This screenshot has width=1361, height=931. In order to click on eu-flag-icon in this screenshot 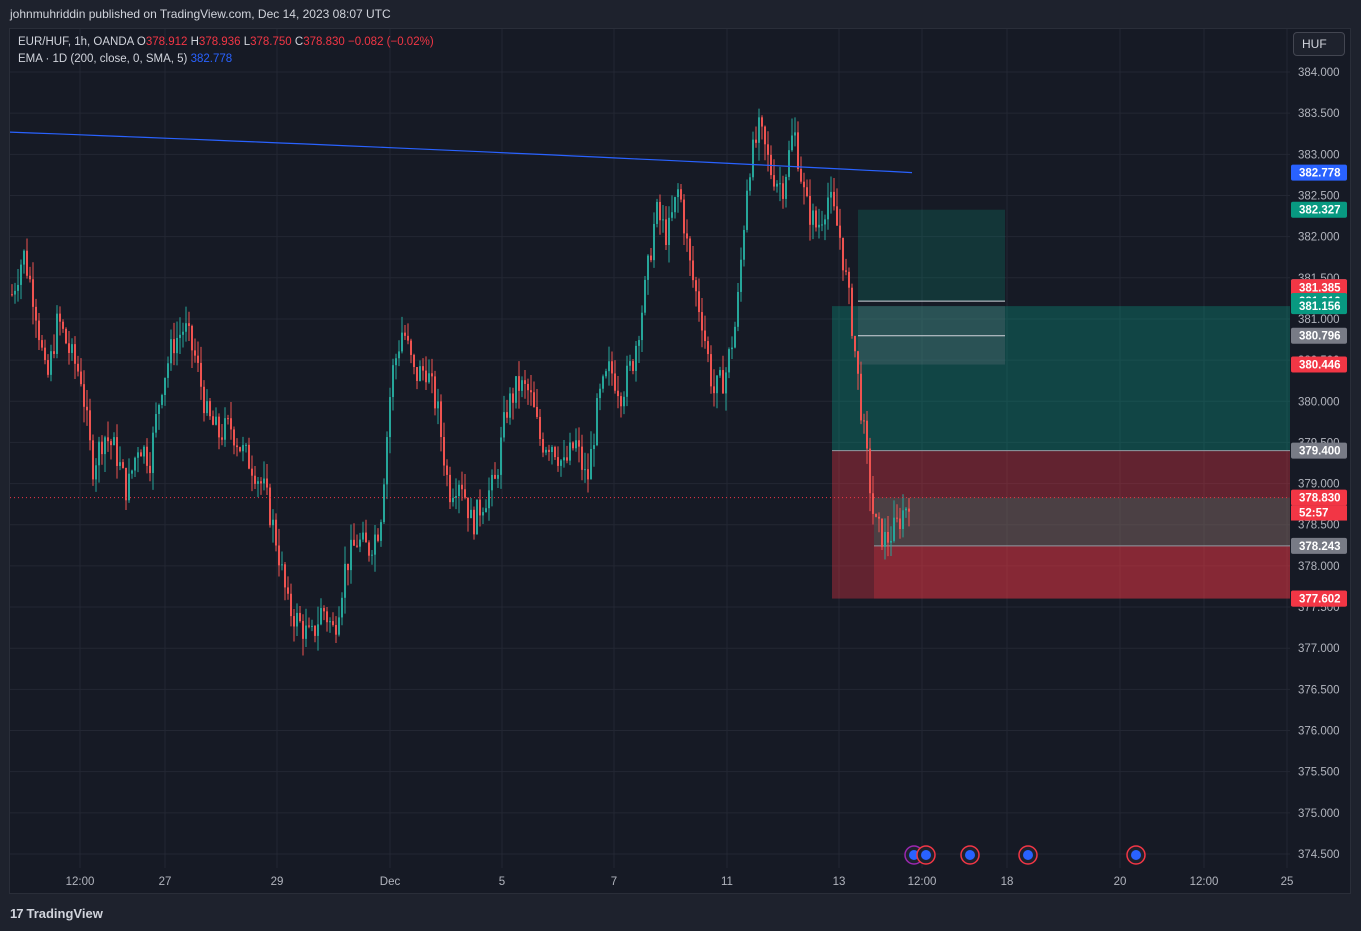, I will do `click(926, 855)`.